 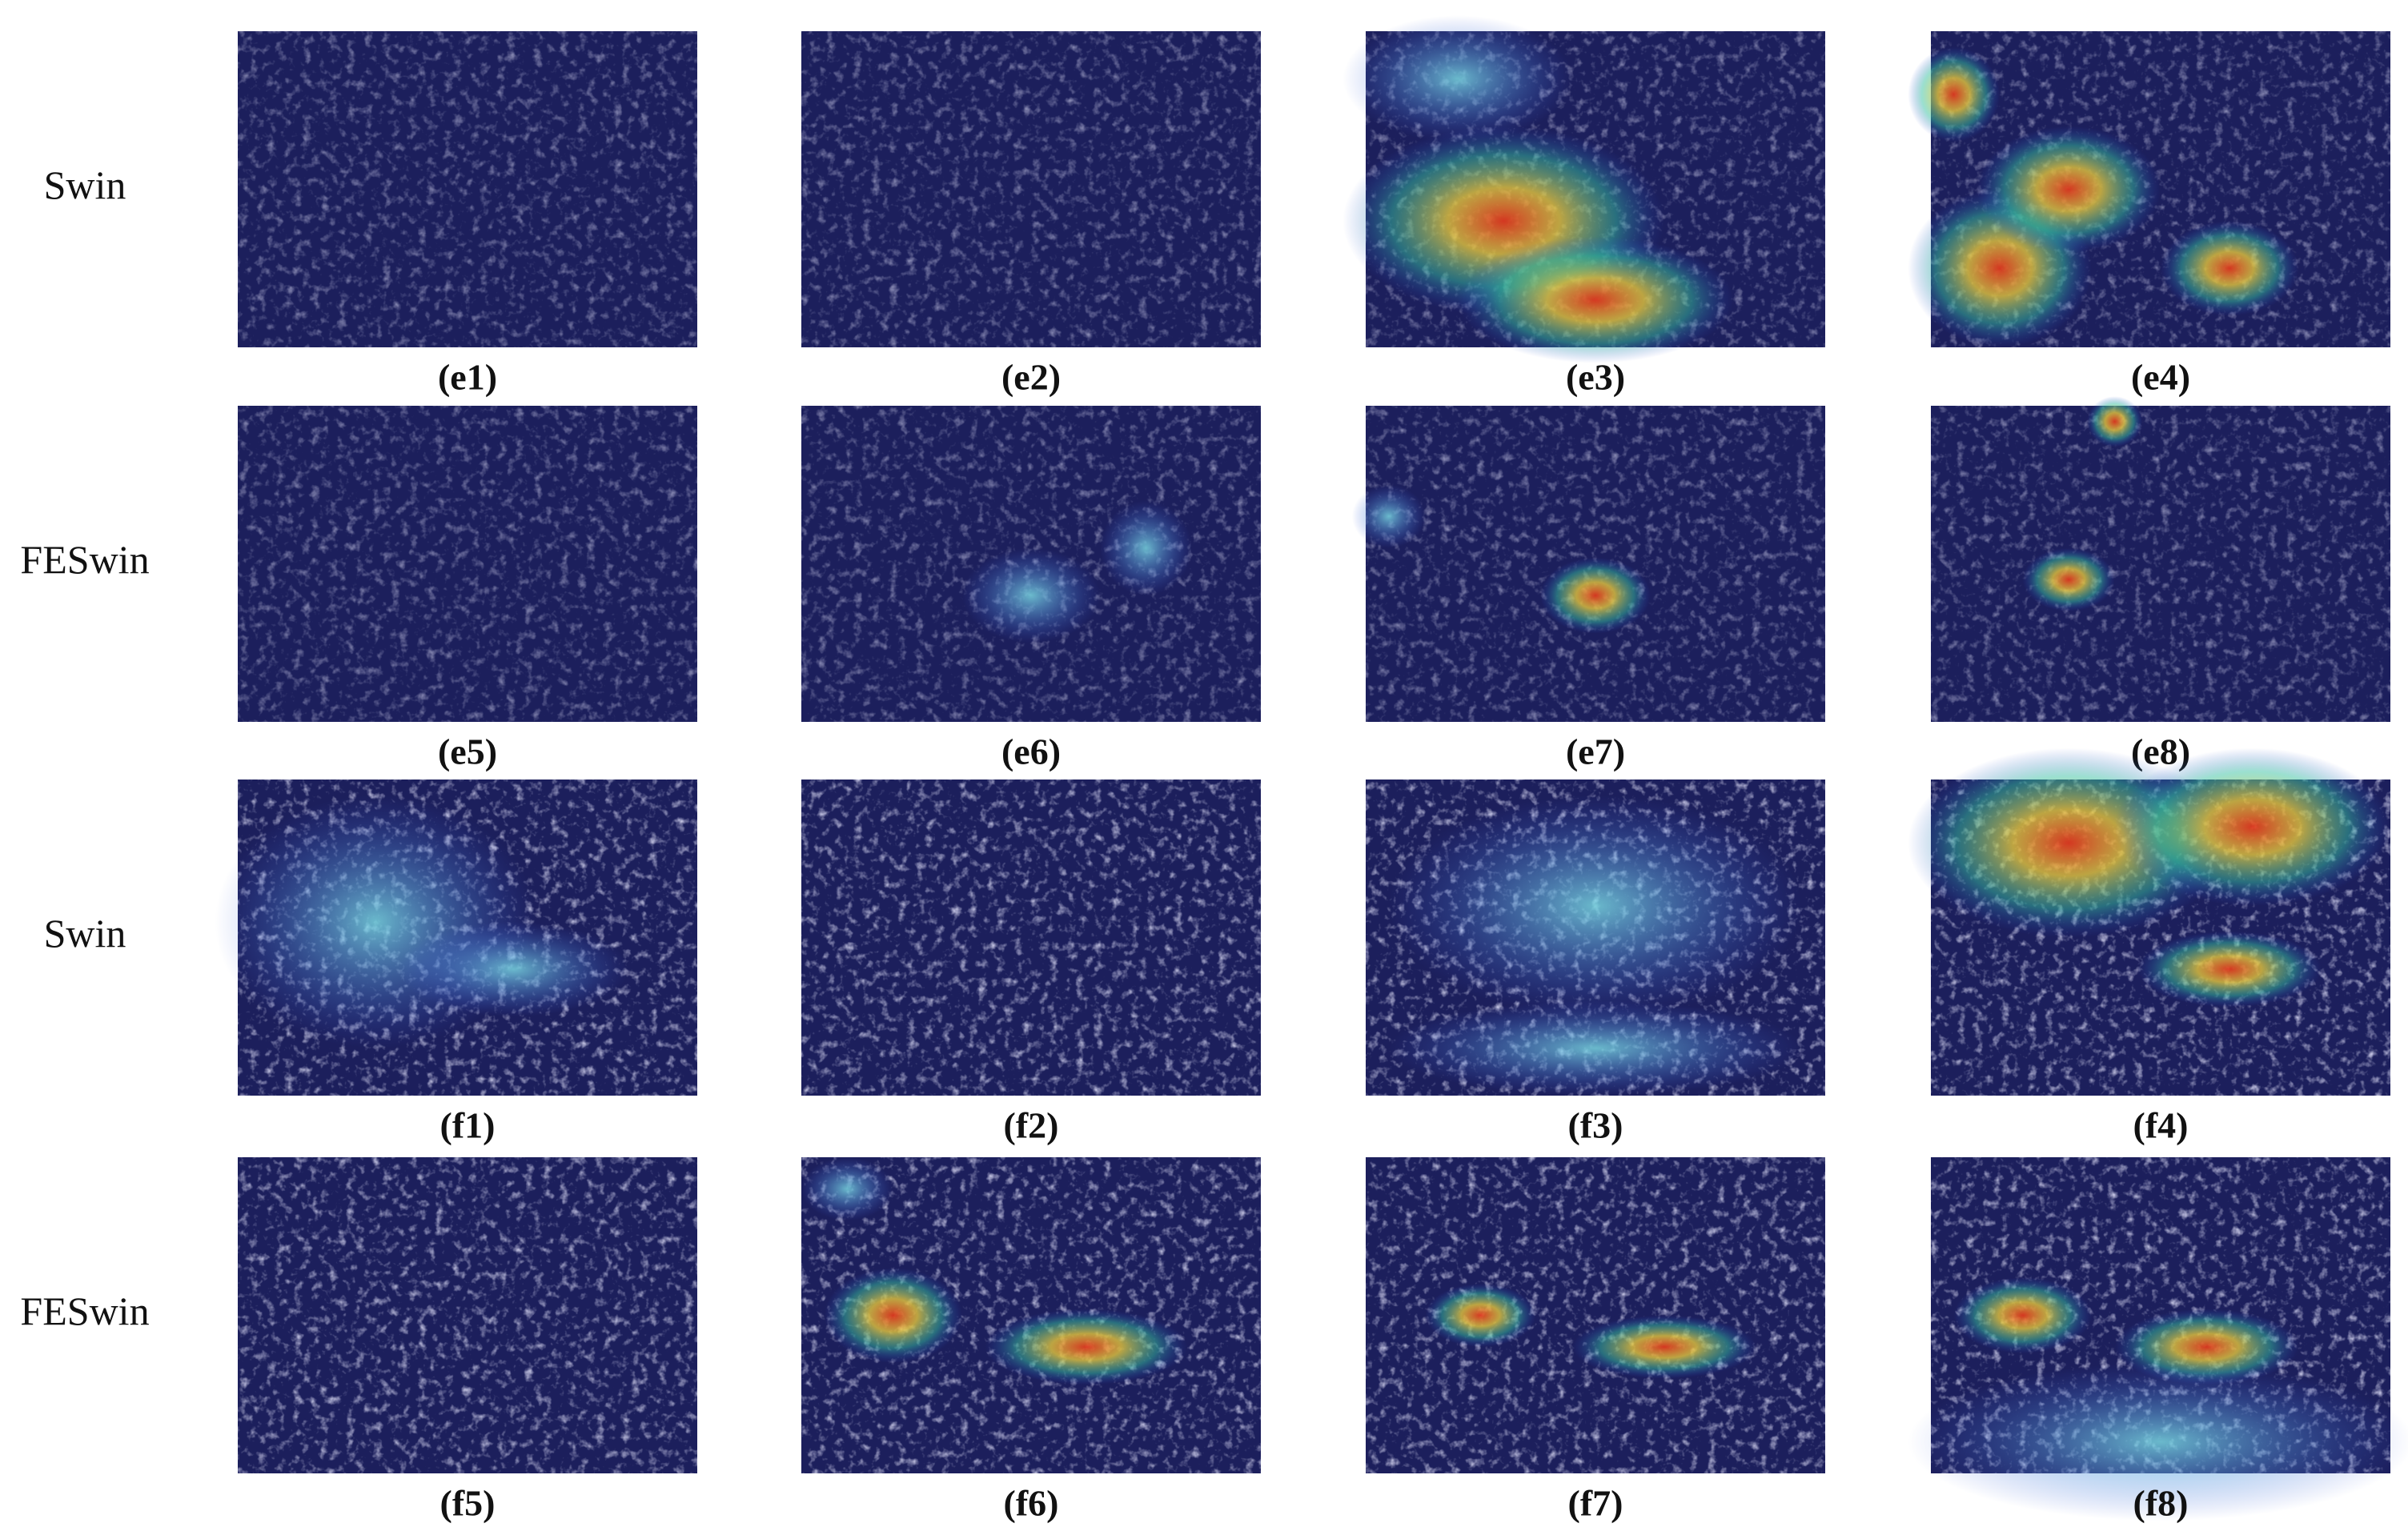 What do you see at coordinates (467, 377) in the screenshot?
I see `panel-label: (e1)` at bounding box center [467, 377].